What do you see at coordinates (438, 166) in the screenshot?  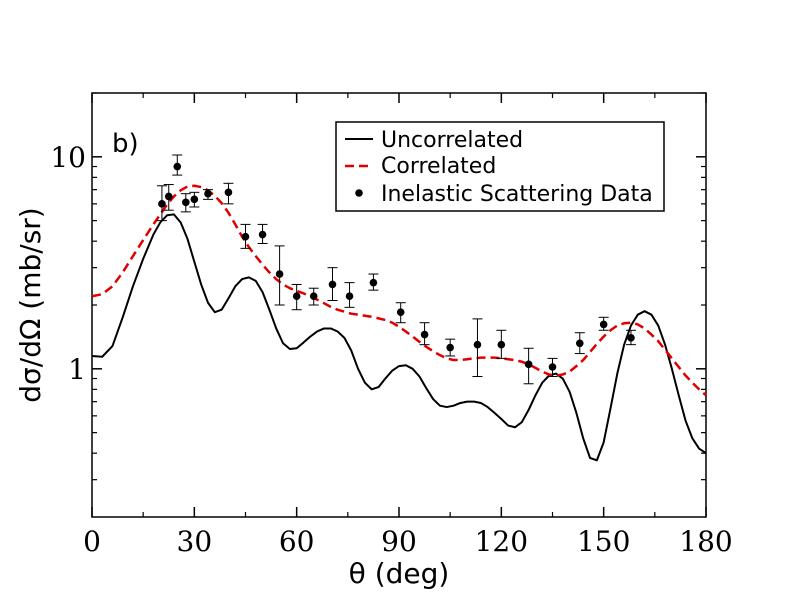 I see `legend-label-correlated: Correlated` at bounding box center [438, 166].